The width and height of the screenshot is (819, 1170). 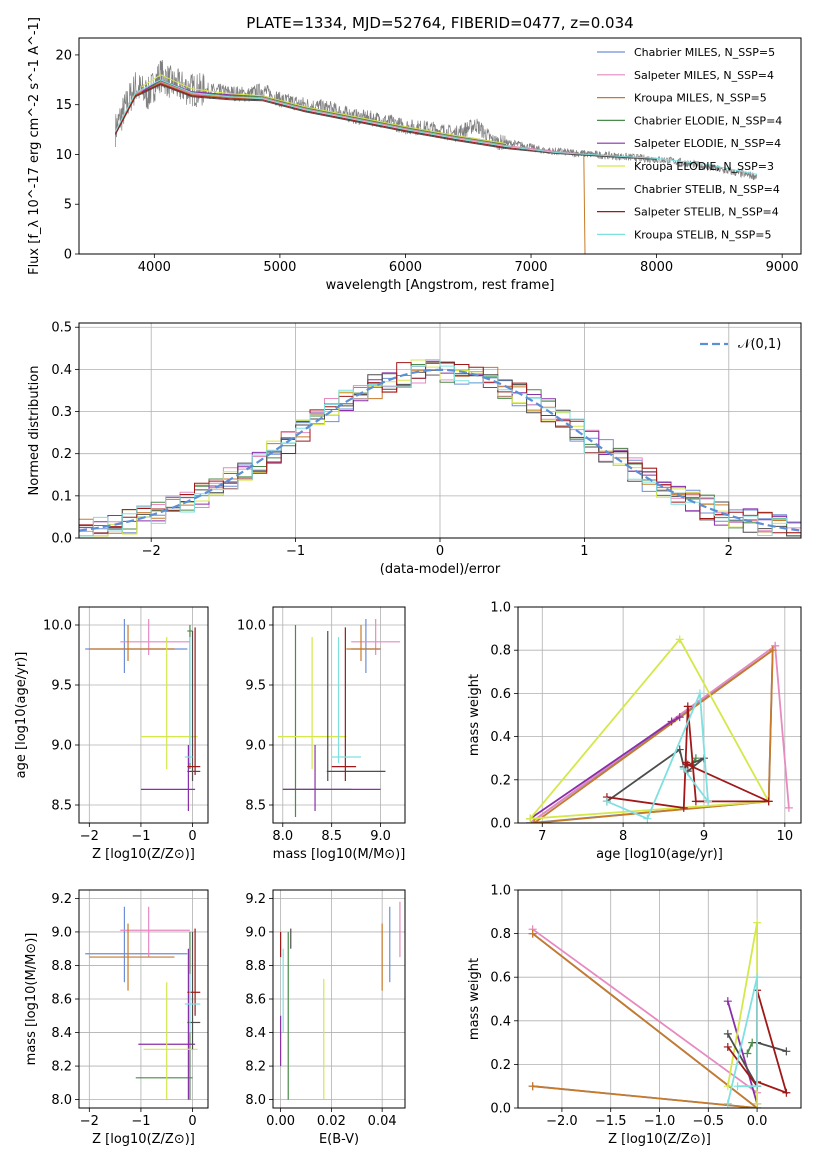 I want to click on y-axis-label: Normed distribution, so click(x=34, y=431).